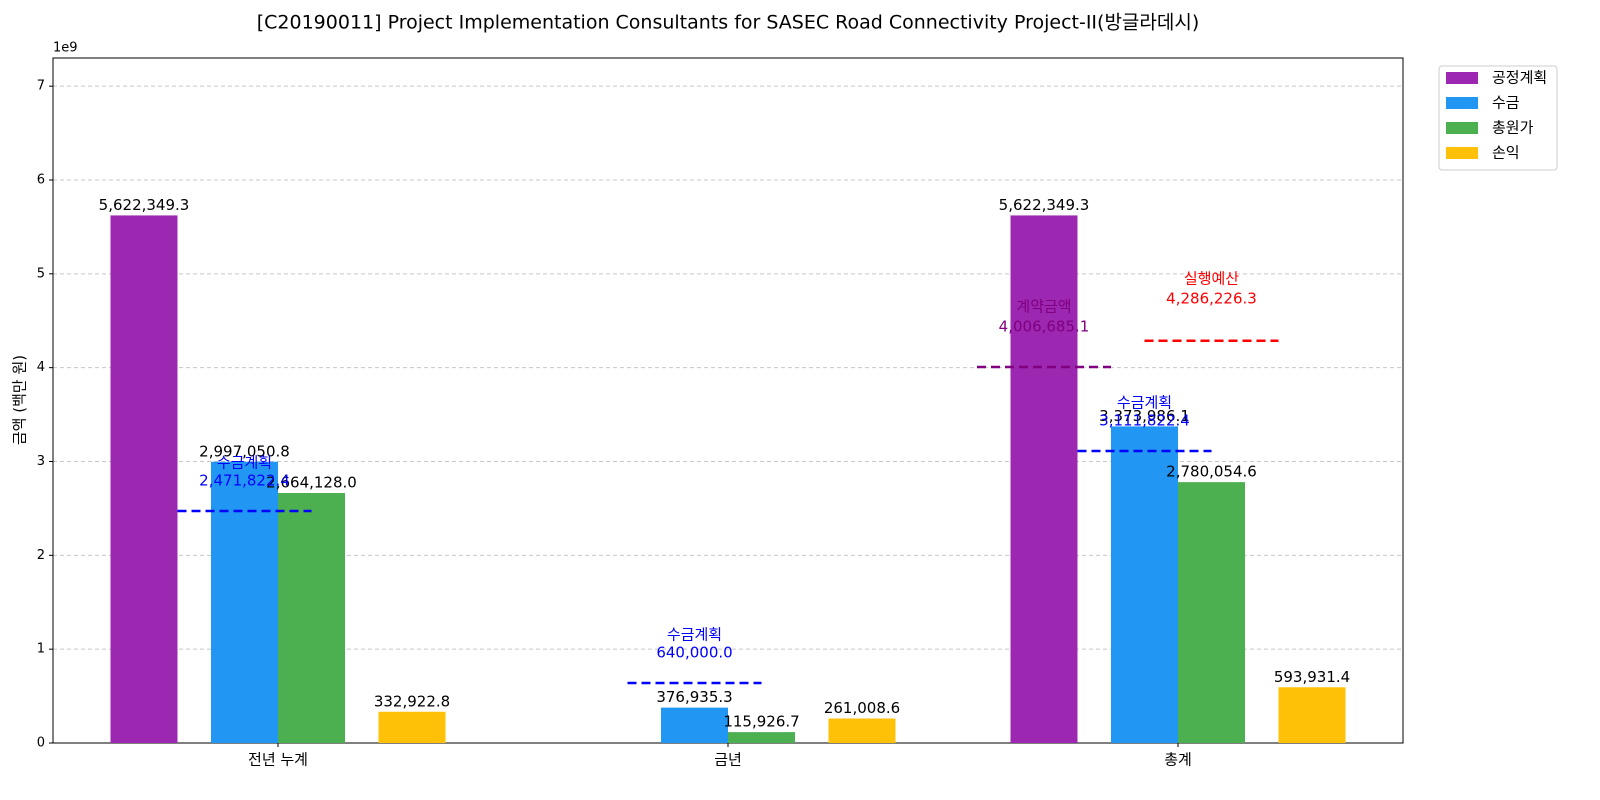 The image size is (1600, 800). I want to click on value-label: 2,997,050.8, so click(244, 451).